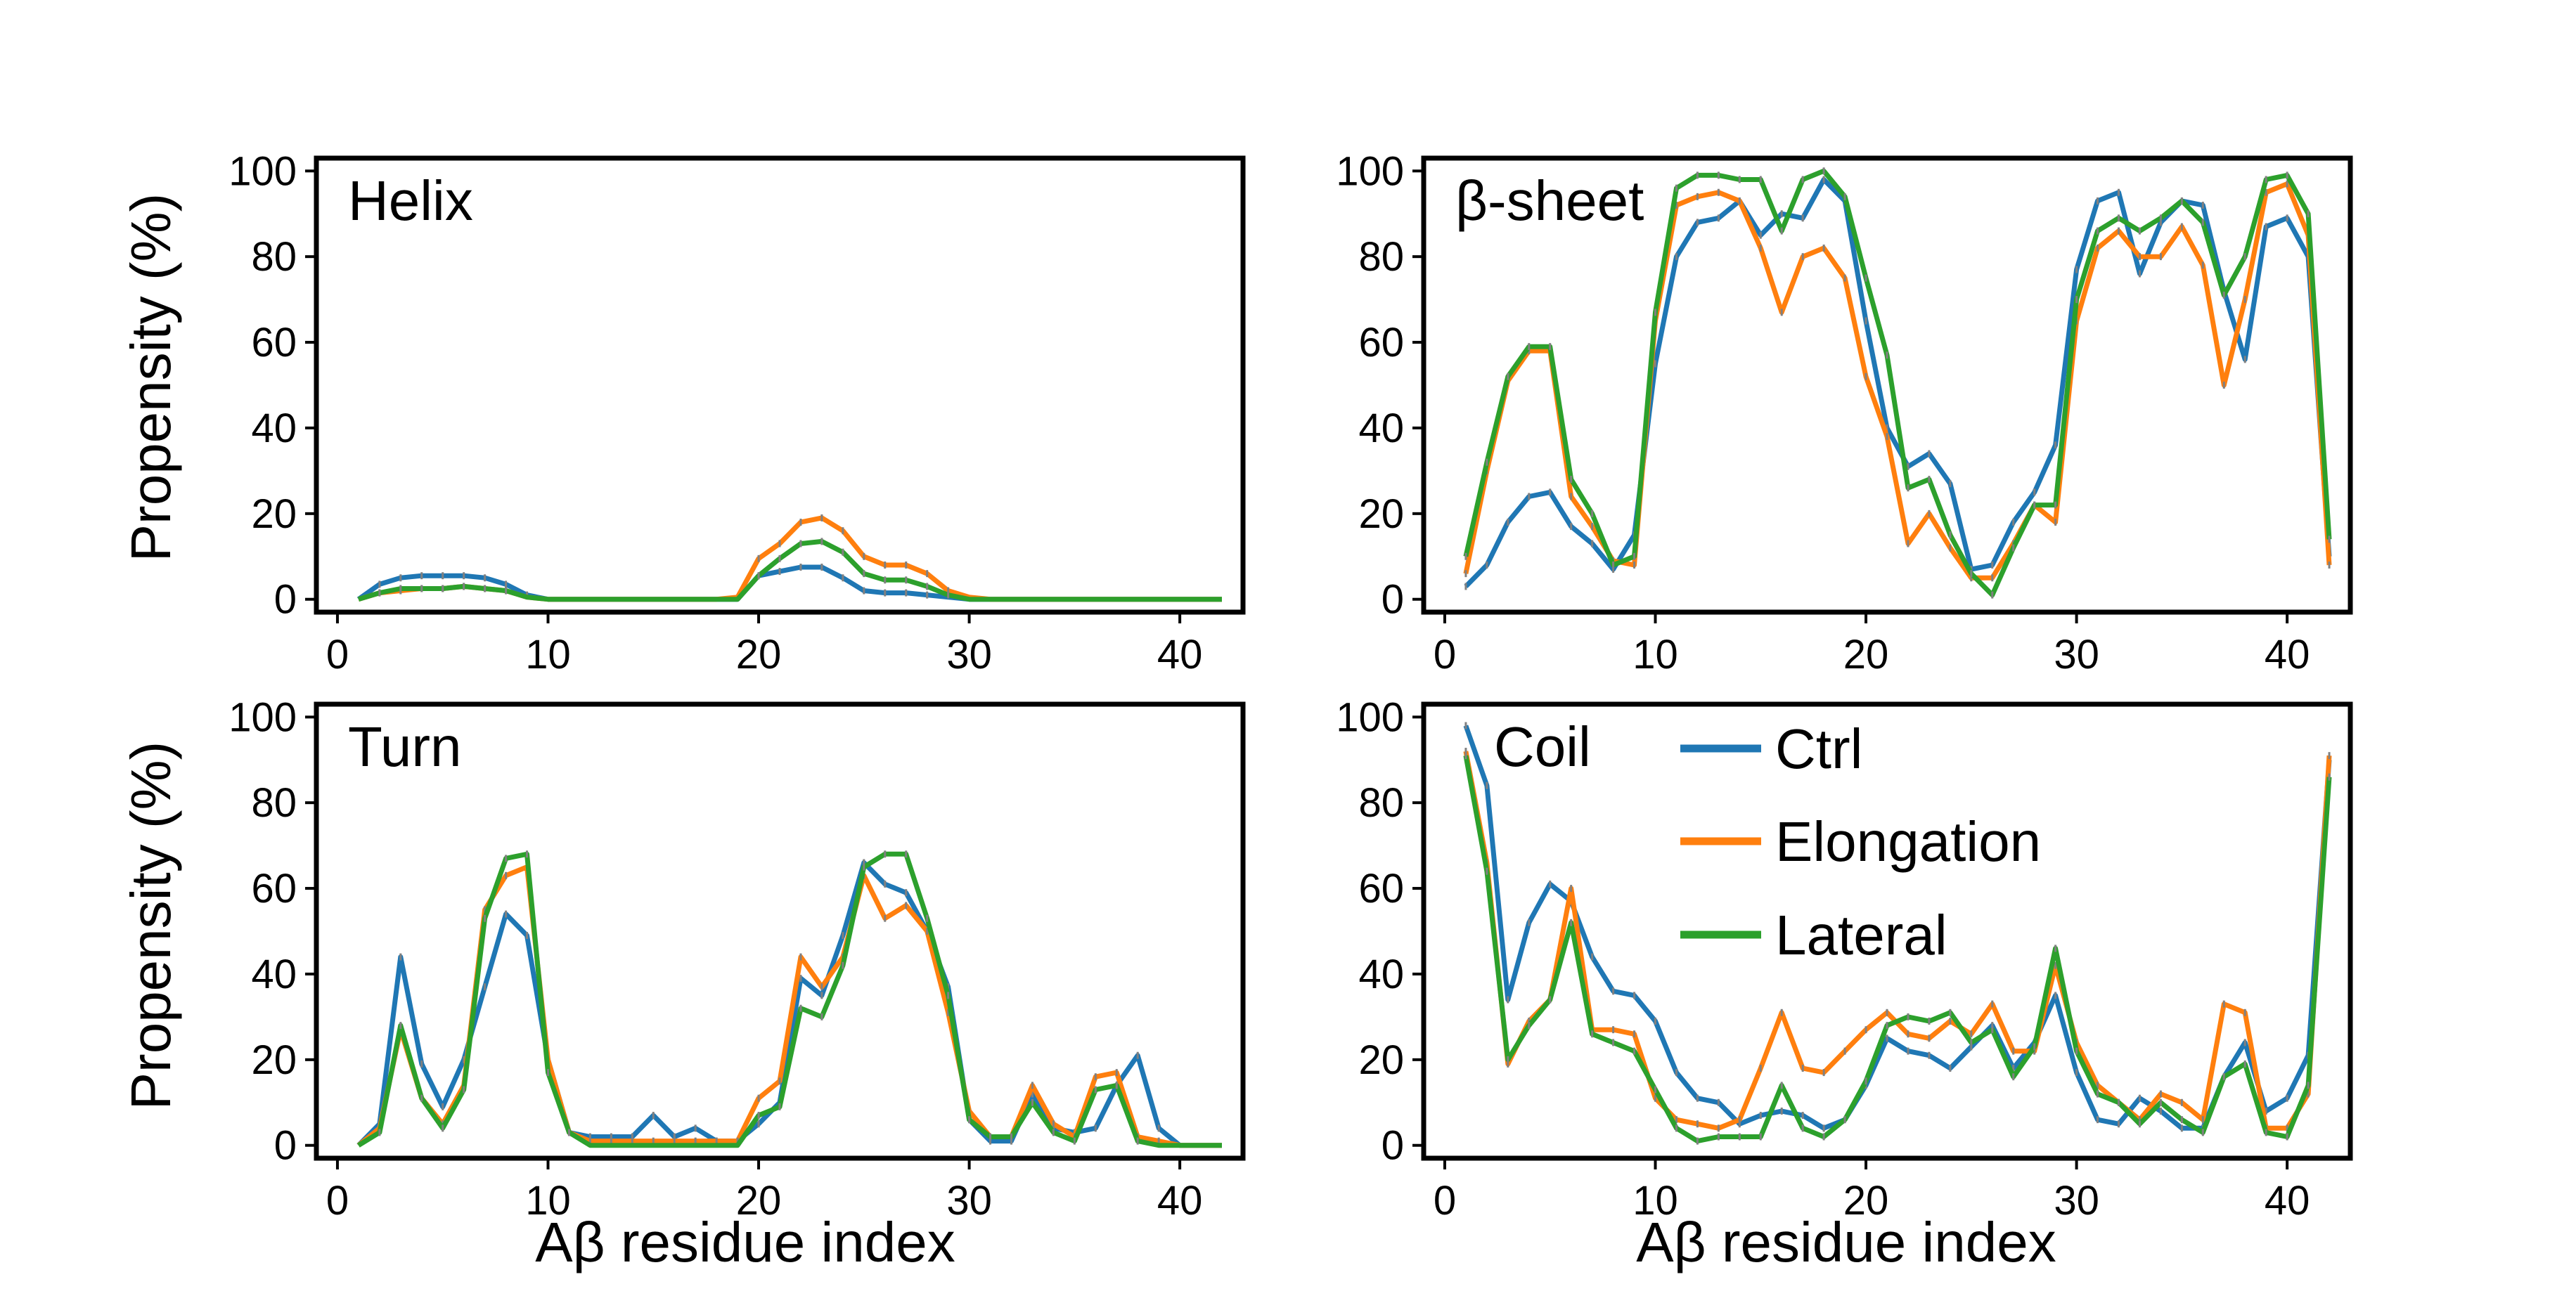 This screenshot has width=2576, height=1310. Describe the element at coordinates (745, 1242) in the screenshot. I see `xlabel-left: Aβ residue index` at that location.